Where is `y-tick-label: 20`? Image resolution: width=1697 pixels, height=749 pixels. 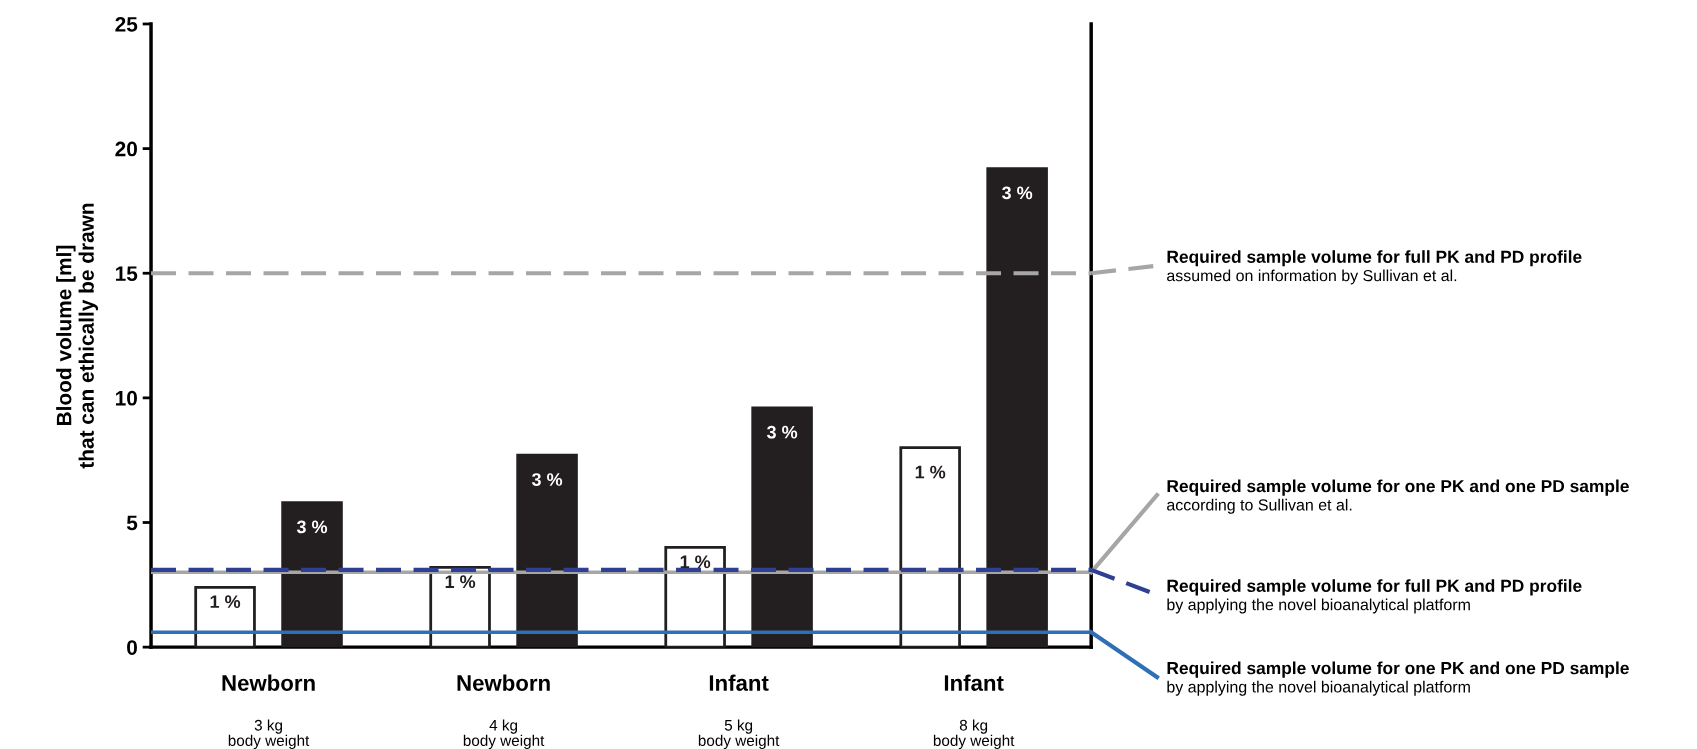 y-tick-label: 20 is located at coordinates (126, 149).